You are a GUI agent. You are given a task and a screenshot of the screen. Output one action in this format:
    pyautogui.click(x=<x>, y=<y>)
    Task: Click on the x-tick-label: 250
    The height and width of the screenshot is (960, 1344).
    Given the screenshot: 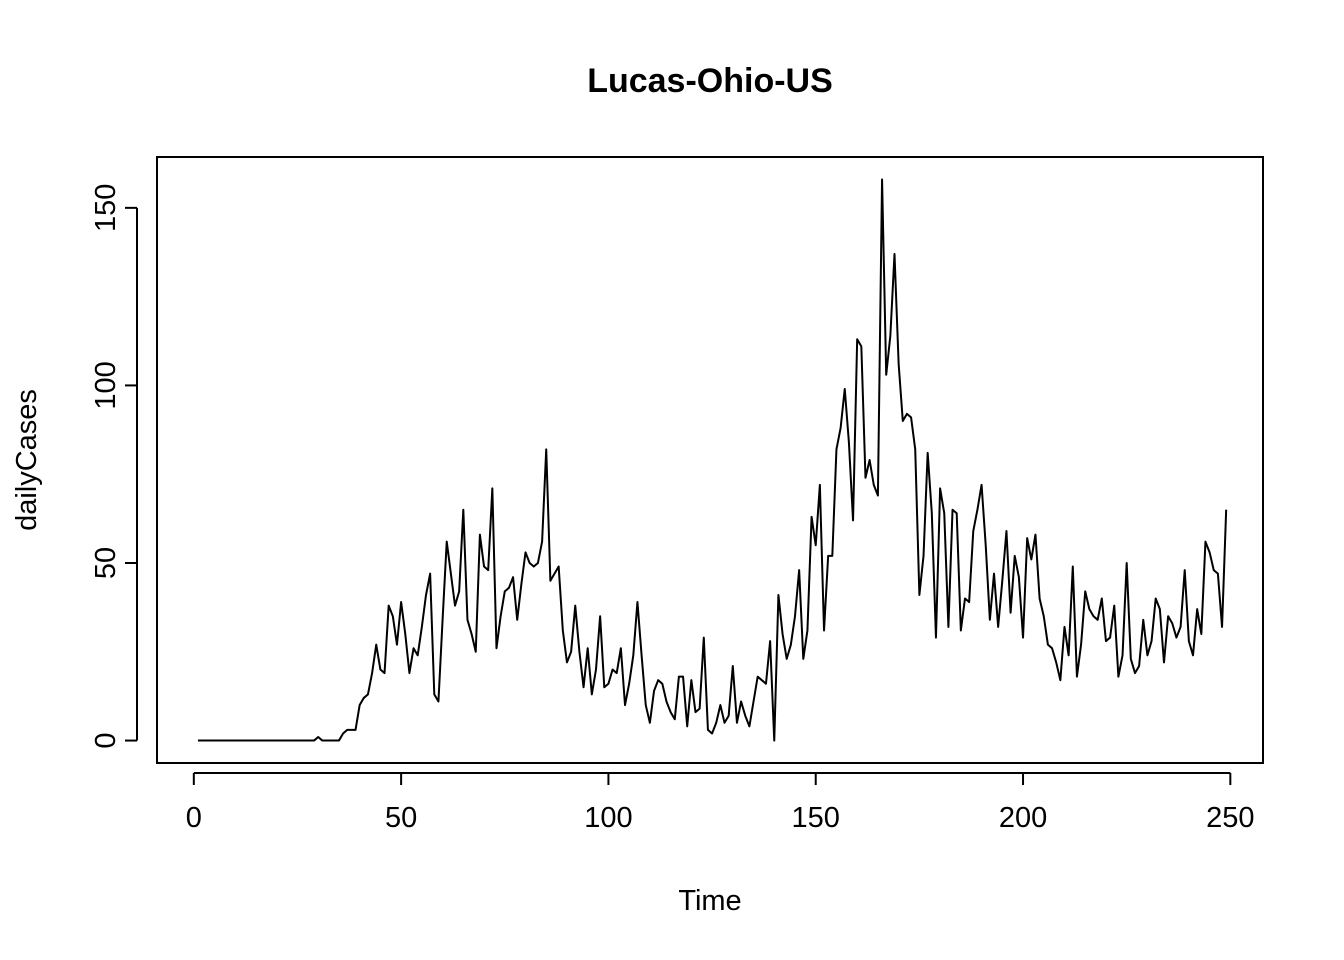 What is the action you would take?
    pyautogui.click(x=1230, y=818)
    